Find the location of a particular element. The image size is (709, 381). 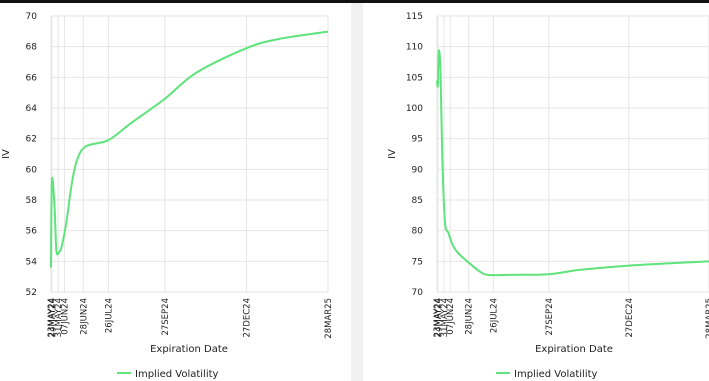

y-tick-label: 105 is located at coordinates (414, 78).